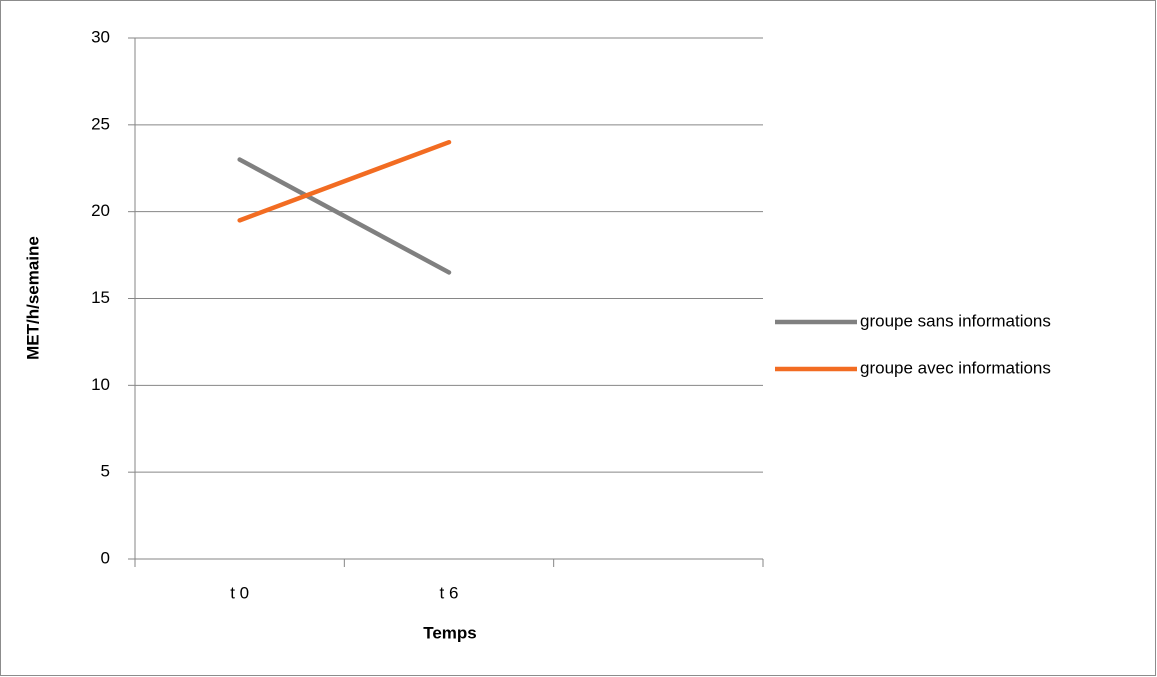  Describe the element at coordinates (32, 298) in the screenshot. I see `y-axis-title: MET/h/semaine` at that location.